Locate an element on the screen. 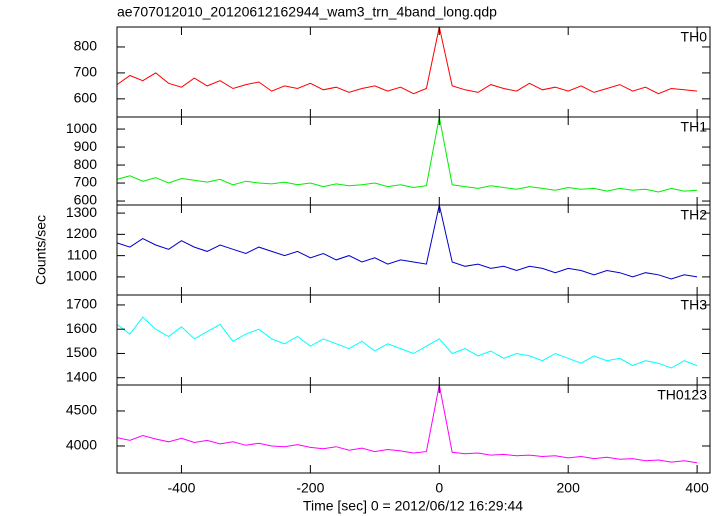  y-tick-label: 1600 is located at coordinates (81, 328).